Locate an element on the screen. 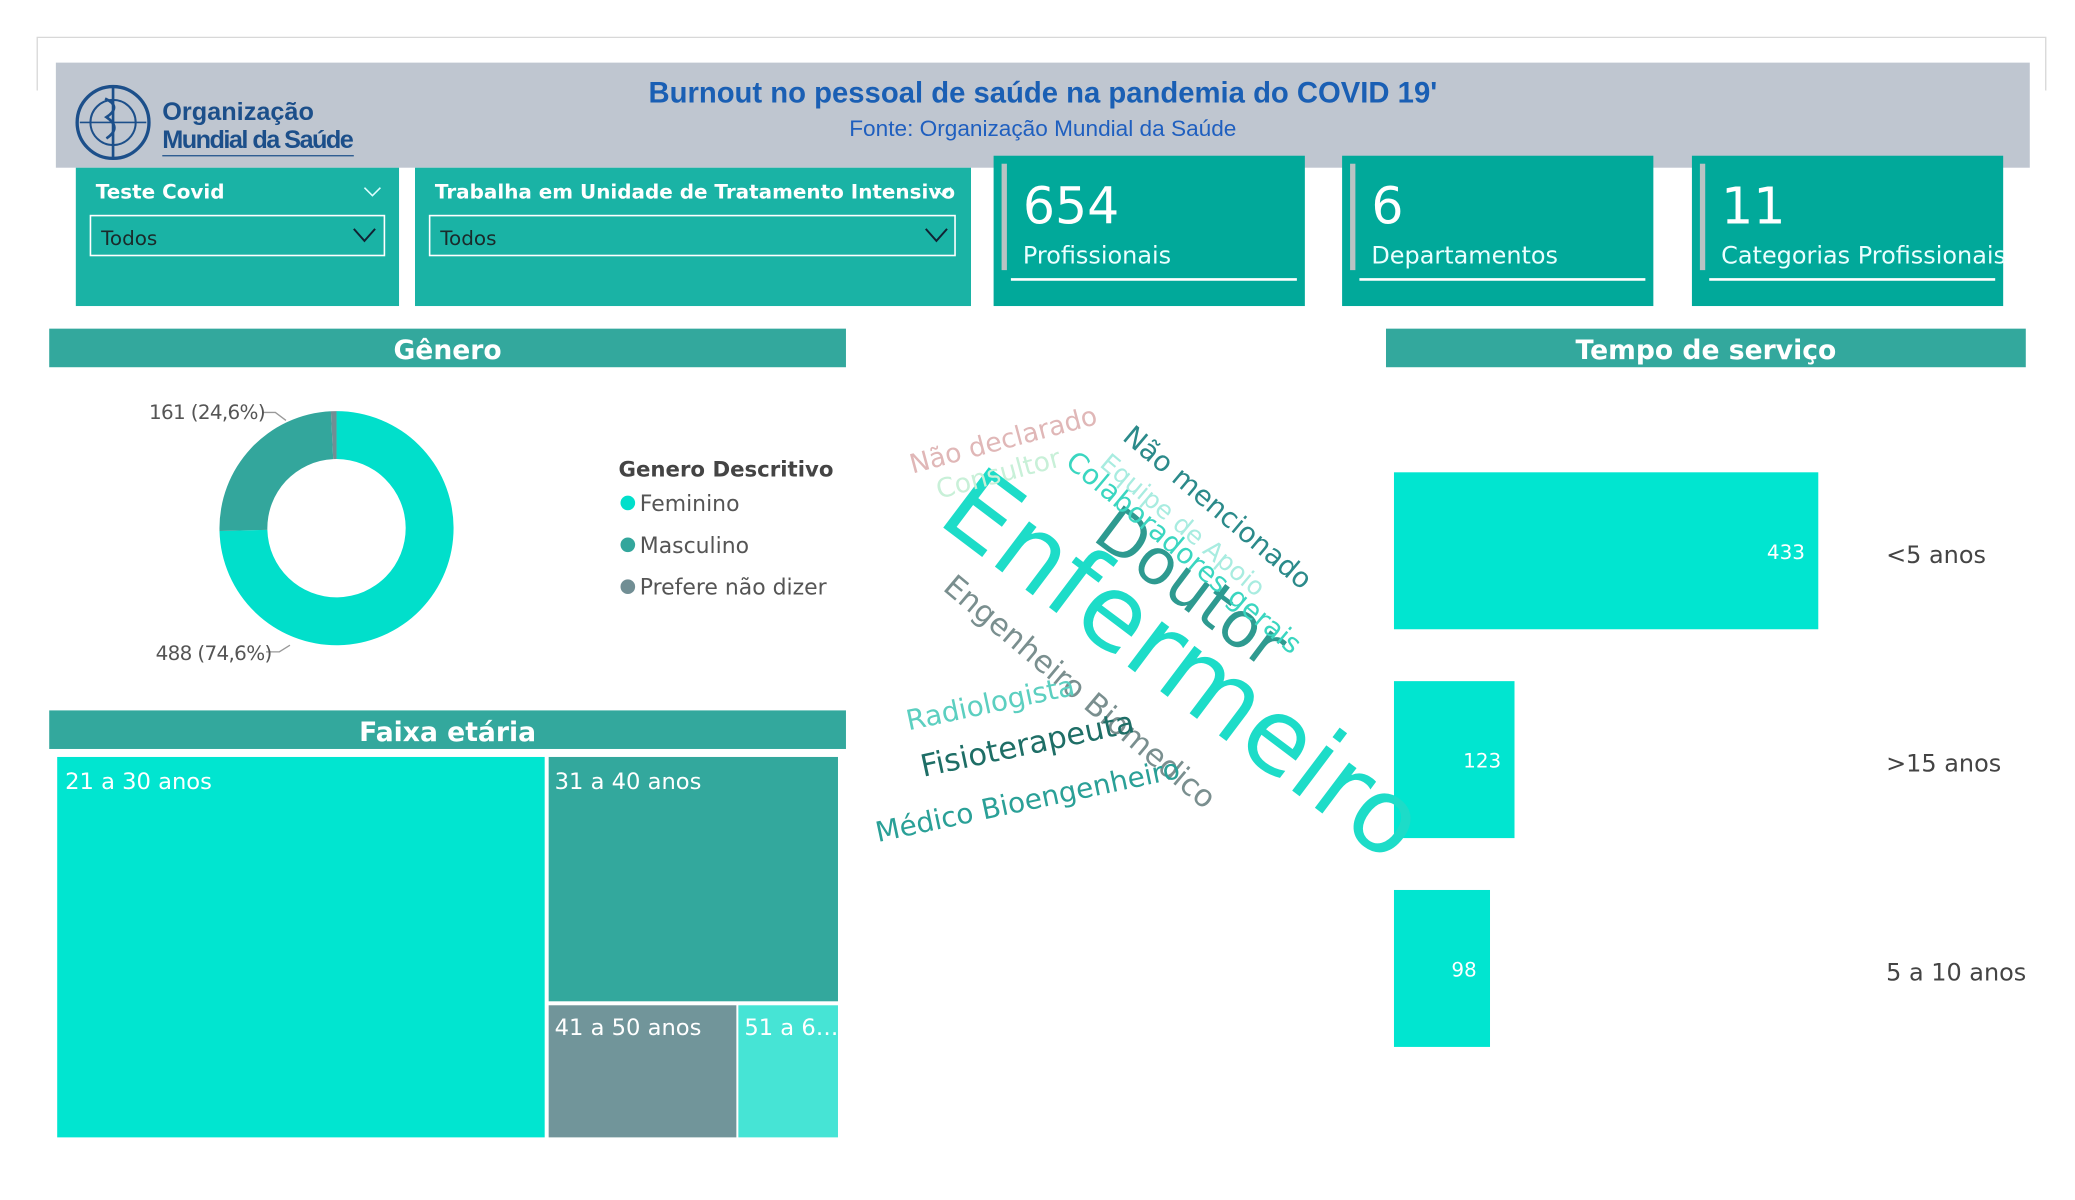 The height and width of the screenshot is (1200, 2075). section-title: Tempo de serviço is located at coordinates (1706, 350).